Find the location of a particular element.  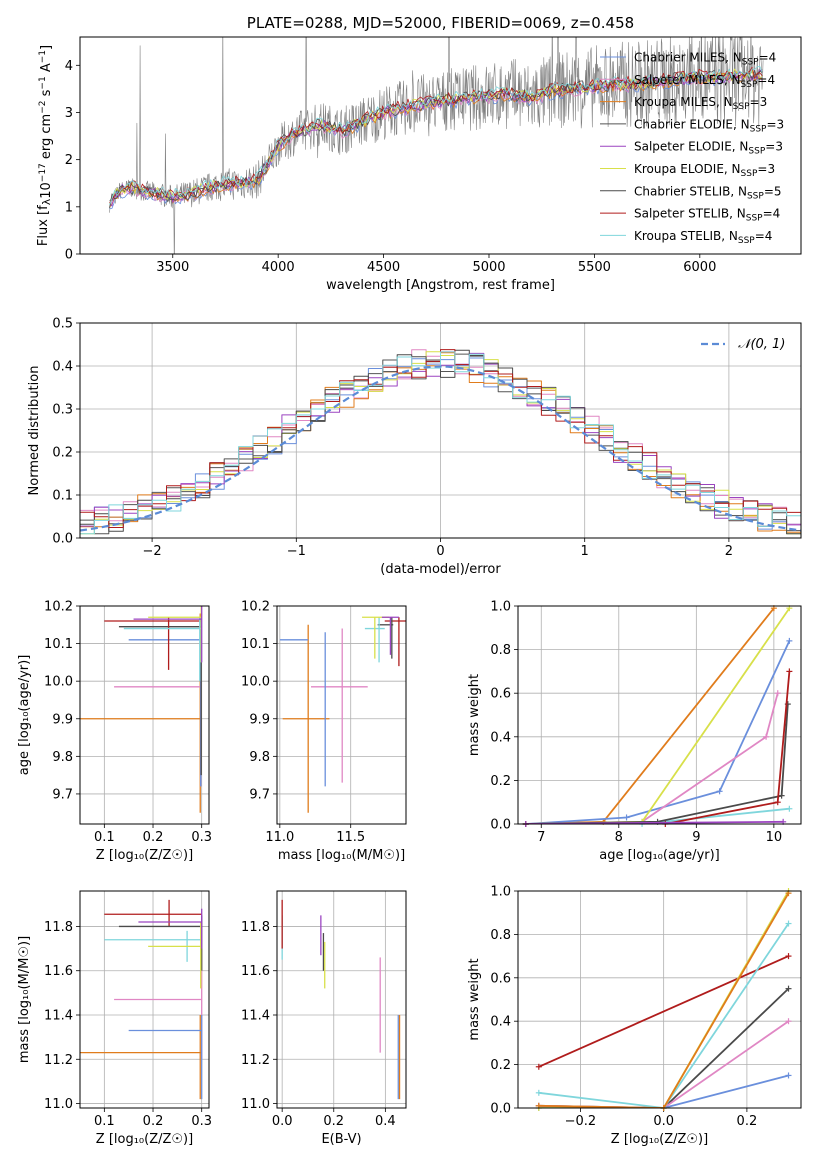

y-tick-label: 0.1 is located at coordinates (62, 496).